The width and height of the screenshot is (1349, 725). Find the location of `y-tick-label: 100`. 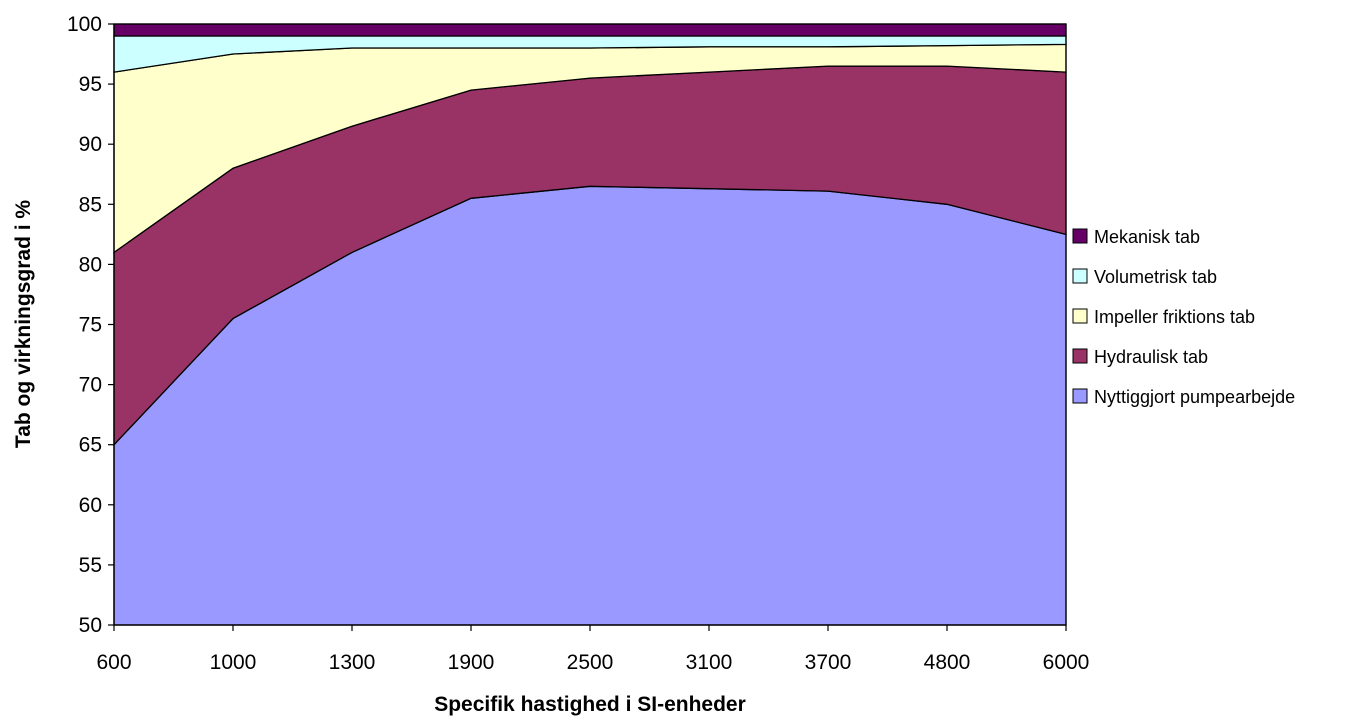

y-tick-label: 100 is located at coordinates (84, 24).